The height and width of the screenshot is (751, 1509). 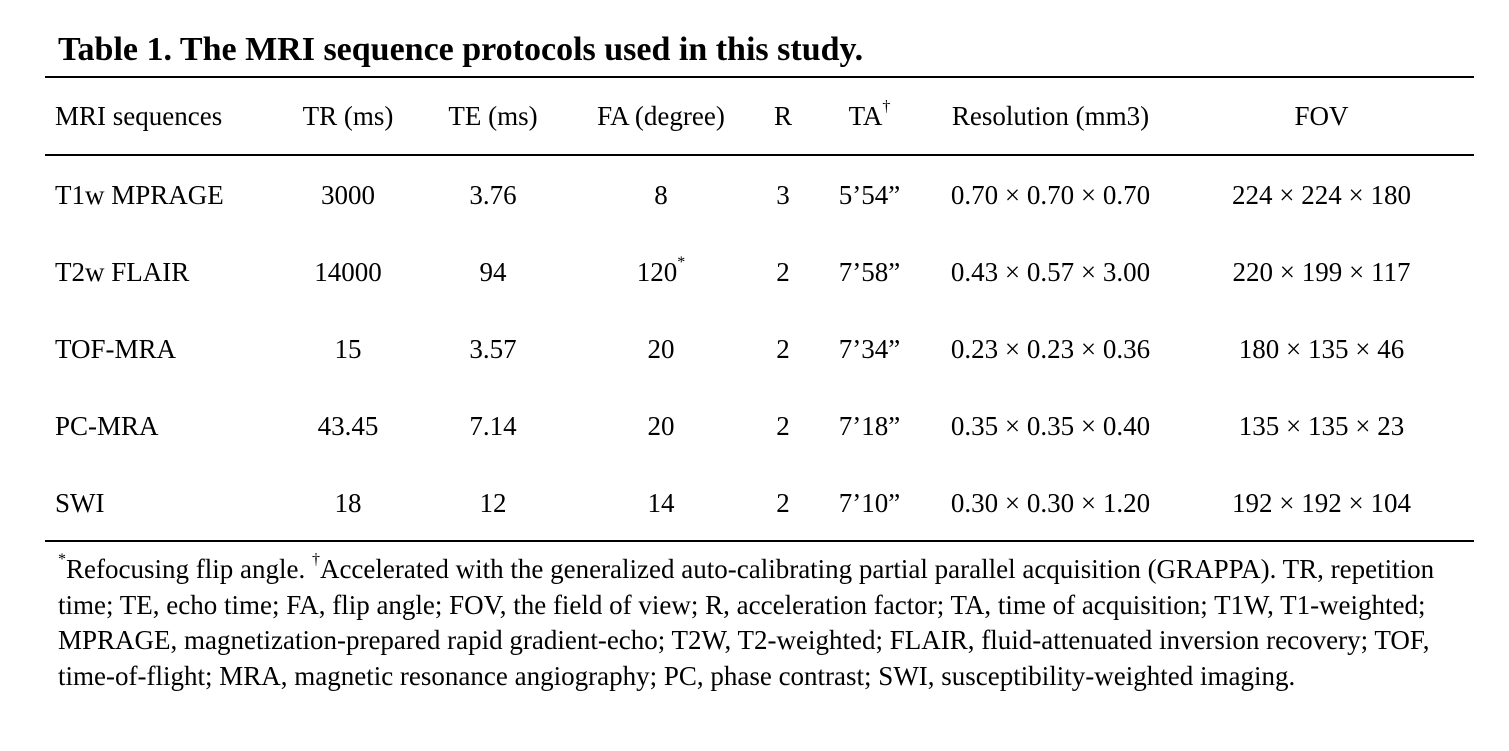 I want to click on cell-tr: 14000, so click(x=348, y=272).